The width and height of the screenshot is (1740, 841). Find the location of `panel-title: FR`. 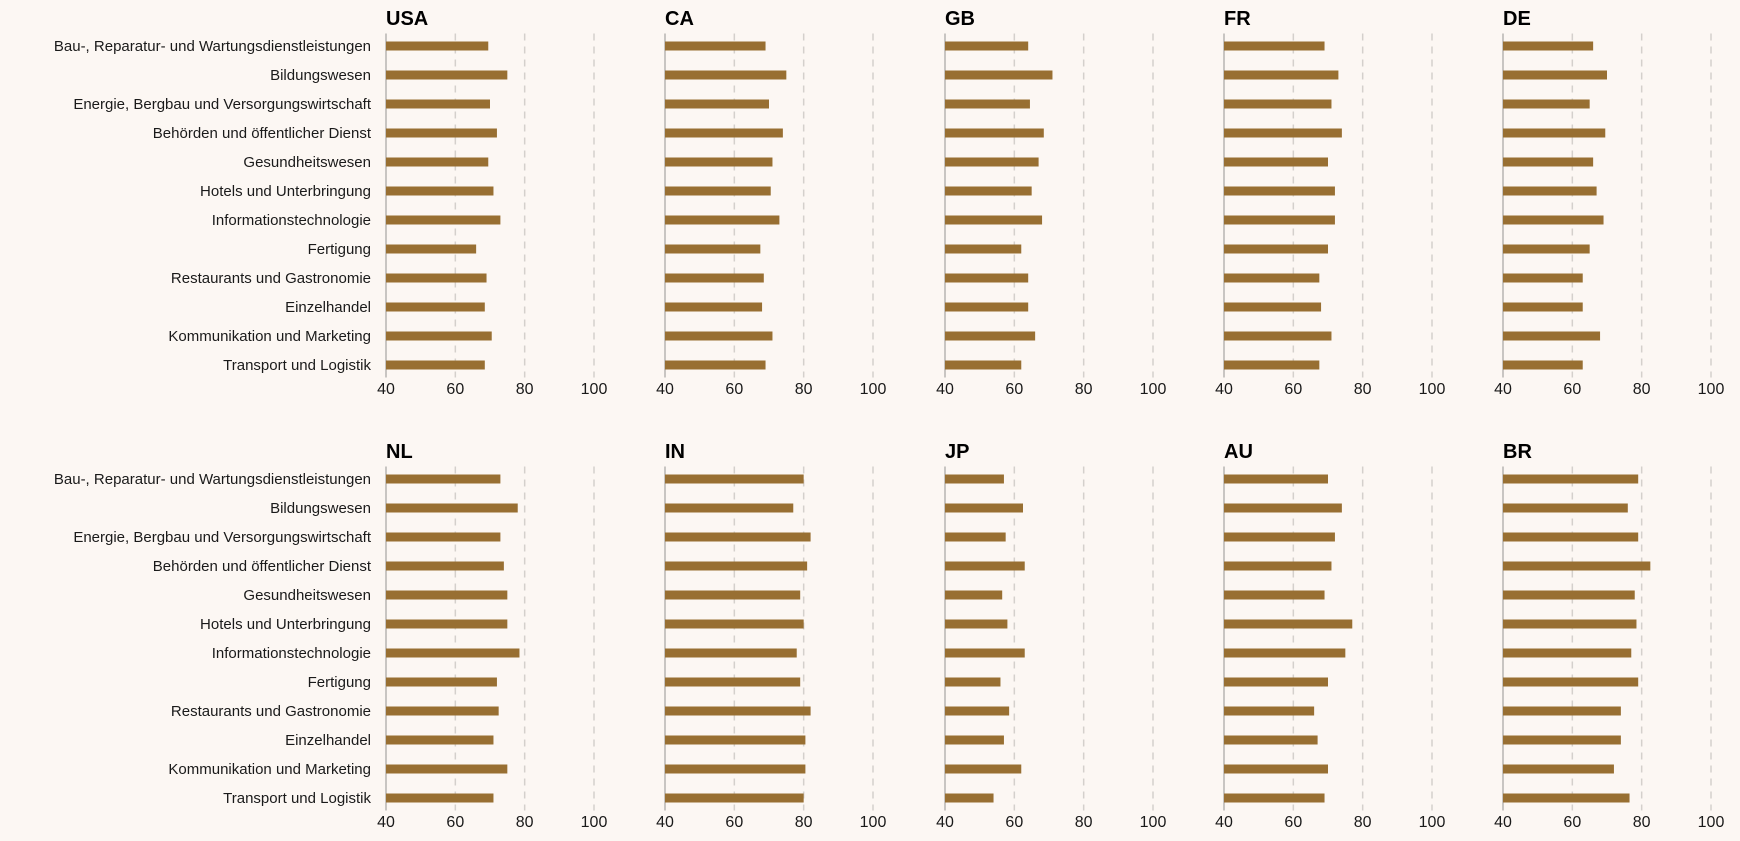

panel-title: FR is located at coordinates (1237, 19).